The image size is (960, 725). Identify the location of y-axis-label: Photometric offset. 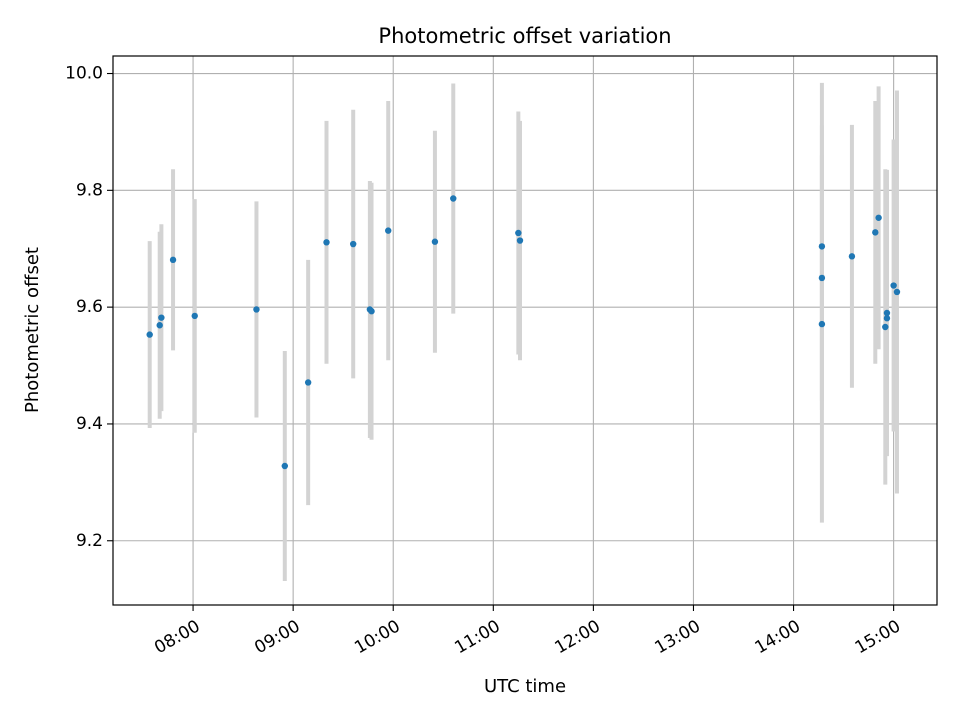
(32, 330).